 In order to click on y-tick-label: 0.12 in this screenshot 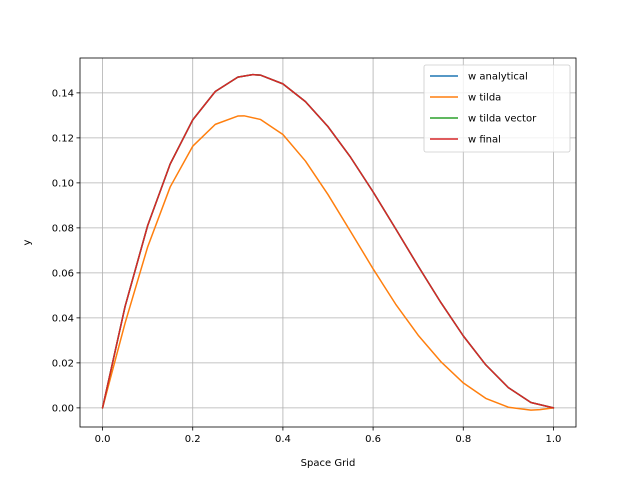, I will do `click(63, 138)`.